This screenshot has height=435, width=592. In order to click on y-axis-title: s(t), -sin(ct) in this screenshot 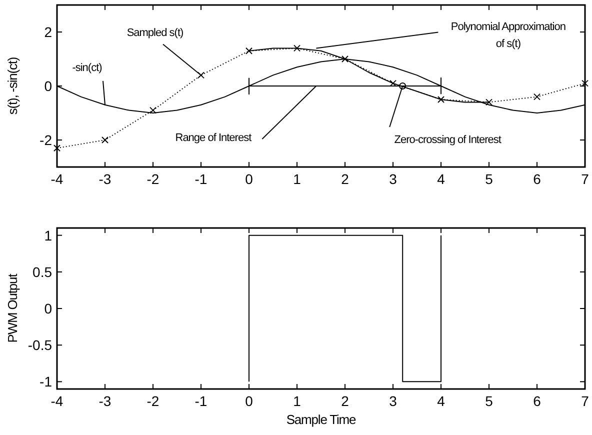, I will do `click(12, 86)`.